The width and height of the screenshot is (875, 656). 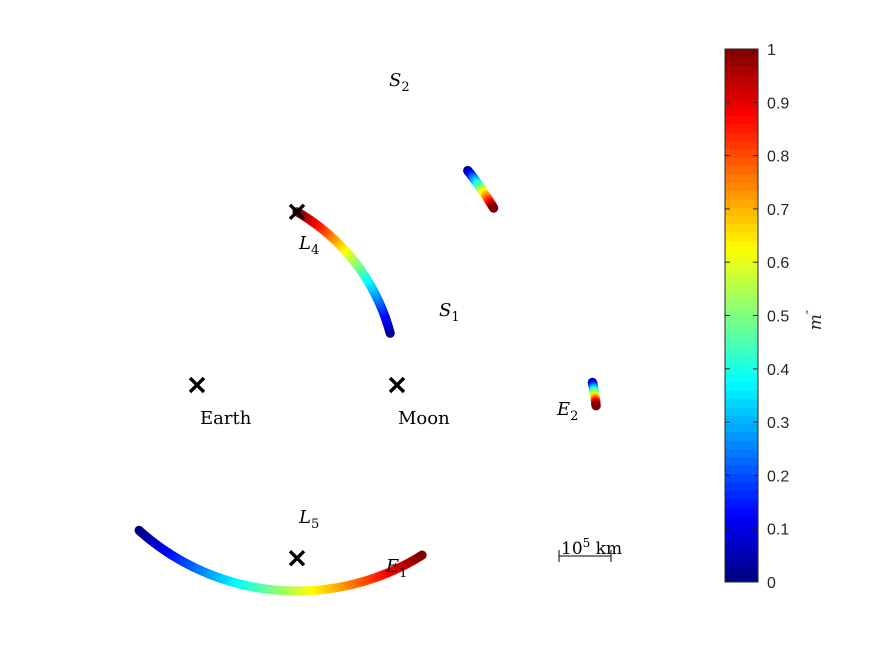 What do you see at coordinates (778, 370) in the screenshot?
I see `colorbar-tick-label: 0.4` at bounding box center [778, 370].